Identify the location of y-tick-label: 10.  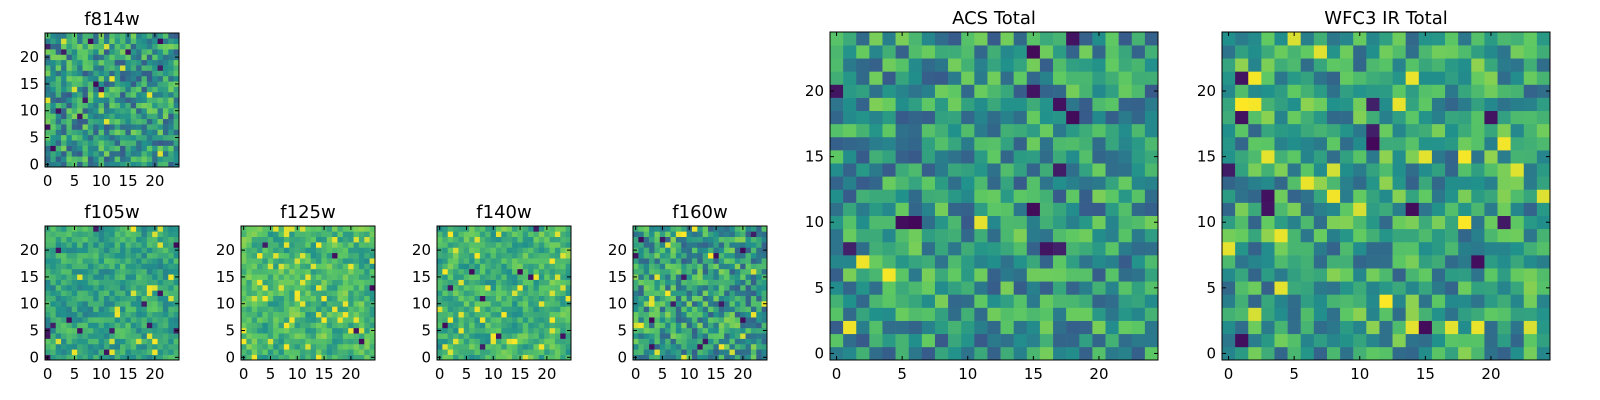
(421, 304).